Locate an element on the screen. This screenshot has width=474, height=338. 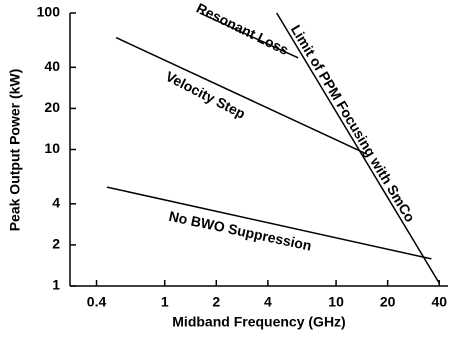
x-tick-label: 40 is located at coordinates (439, 302).